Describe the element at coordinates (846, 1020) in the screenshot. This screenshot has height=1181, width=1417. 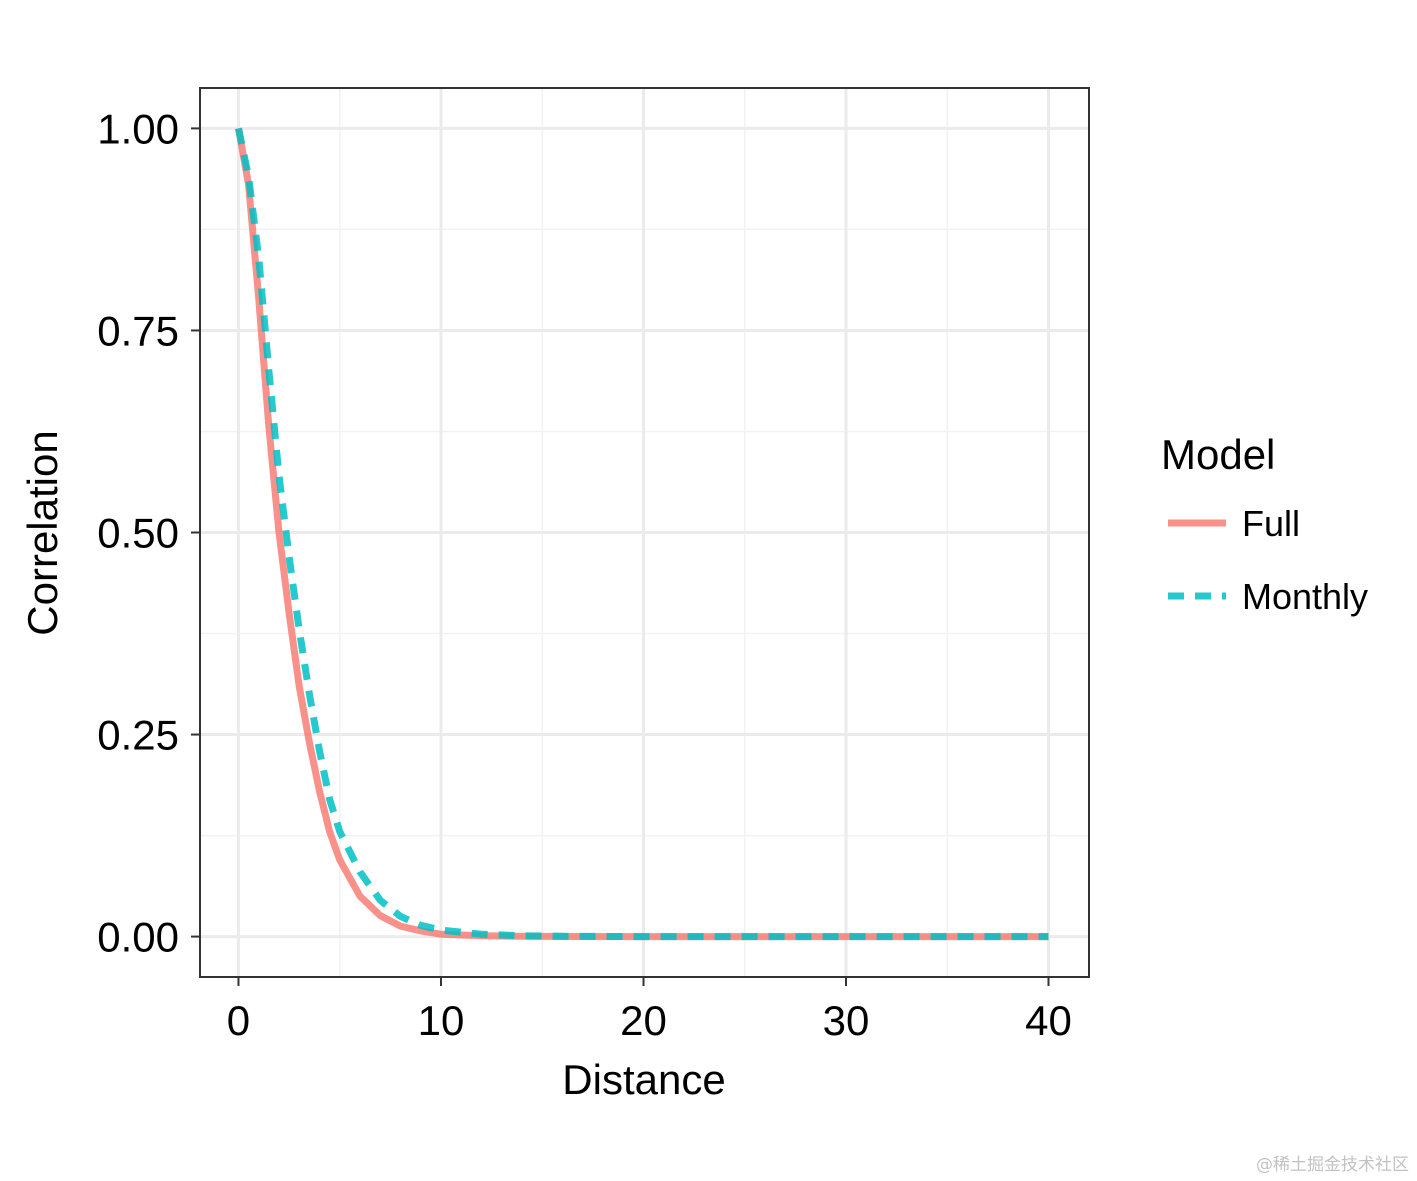
I see `x-tick-label: 30` at that location.